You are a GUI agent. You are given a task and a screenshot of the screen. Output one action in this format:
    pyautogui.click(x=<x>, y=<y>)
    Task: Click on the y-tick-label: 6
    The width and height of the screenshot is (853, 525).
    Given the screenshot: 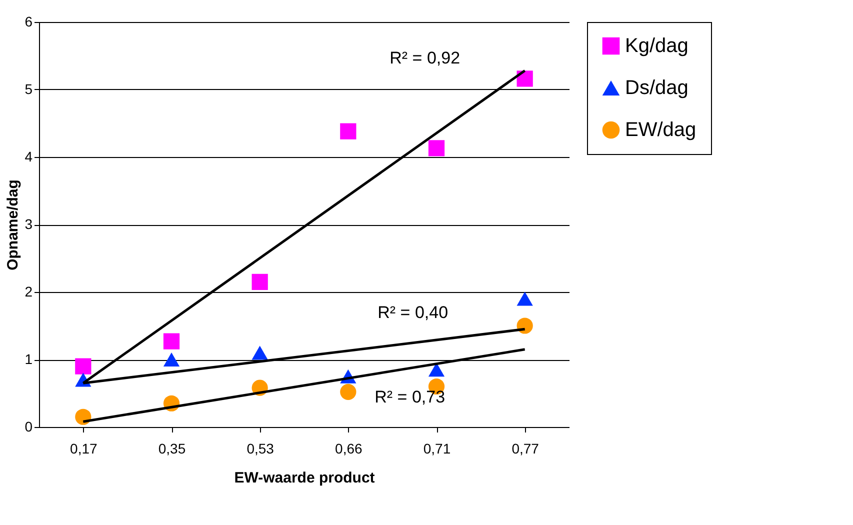 What is the action you would take?
    pyautogui.click(x=28, y=22)
    